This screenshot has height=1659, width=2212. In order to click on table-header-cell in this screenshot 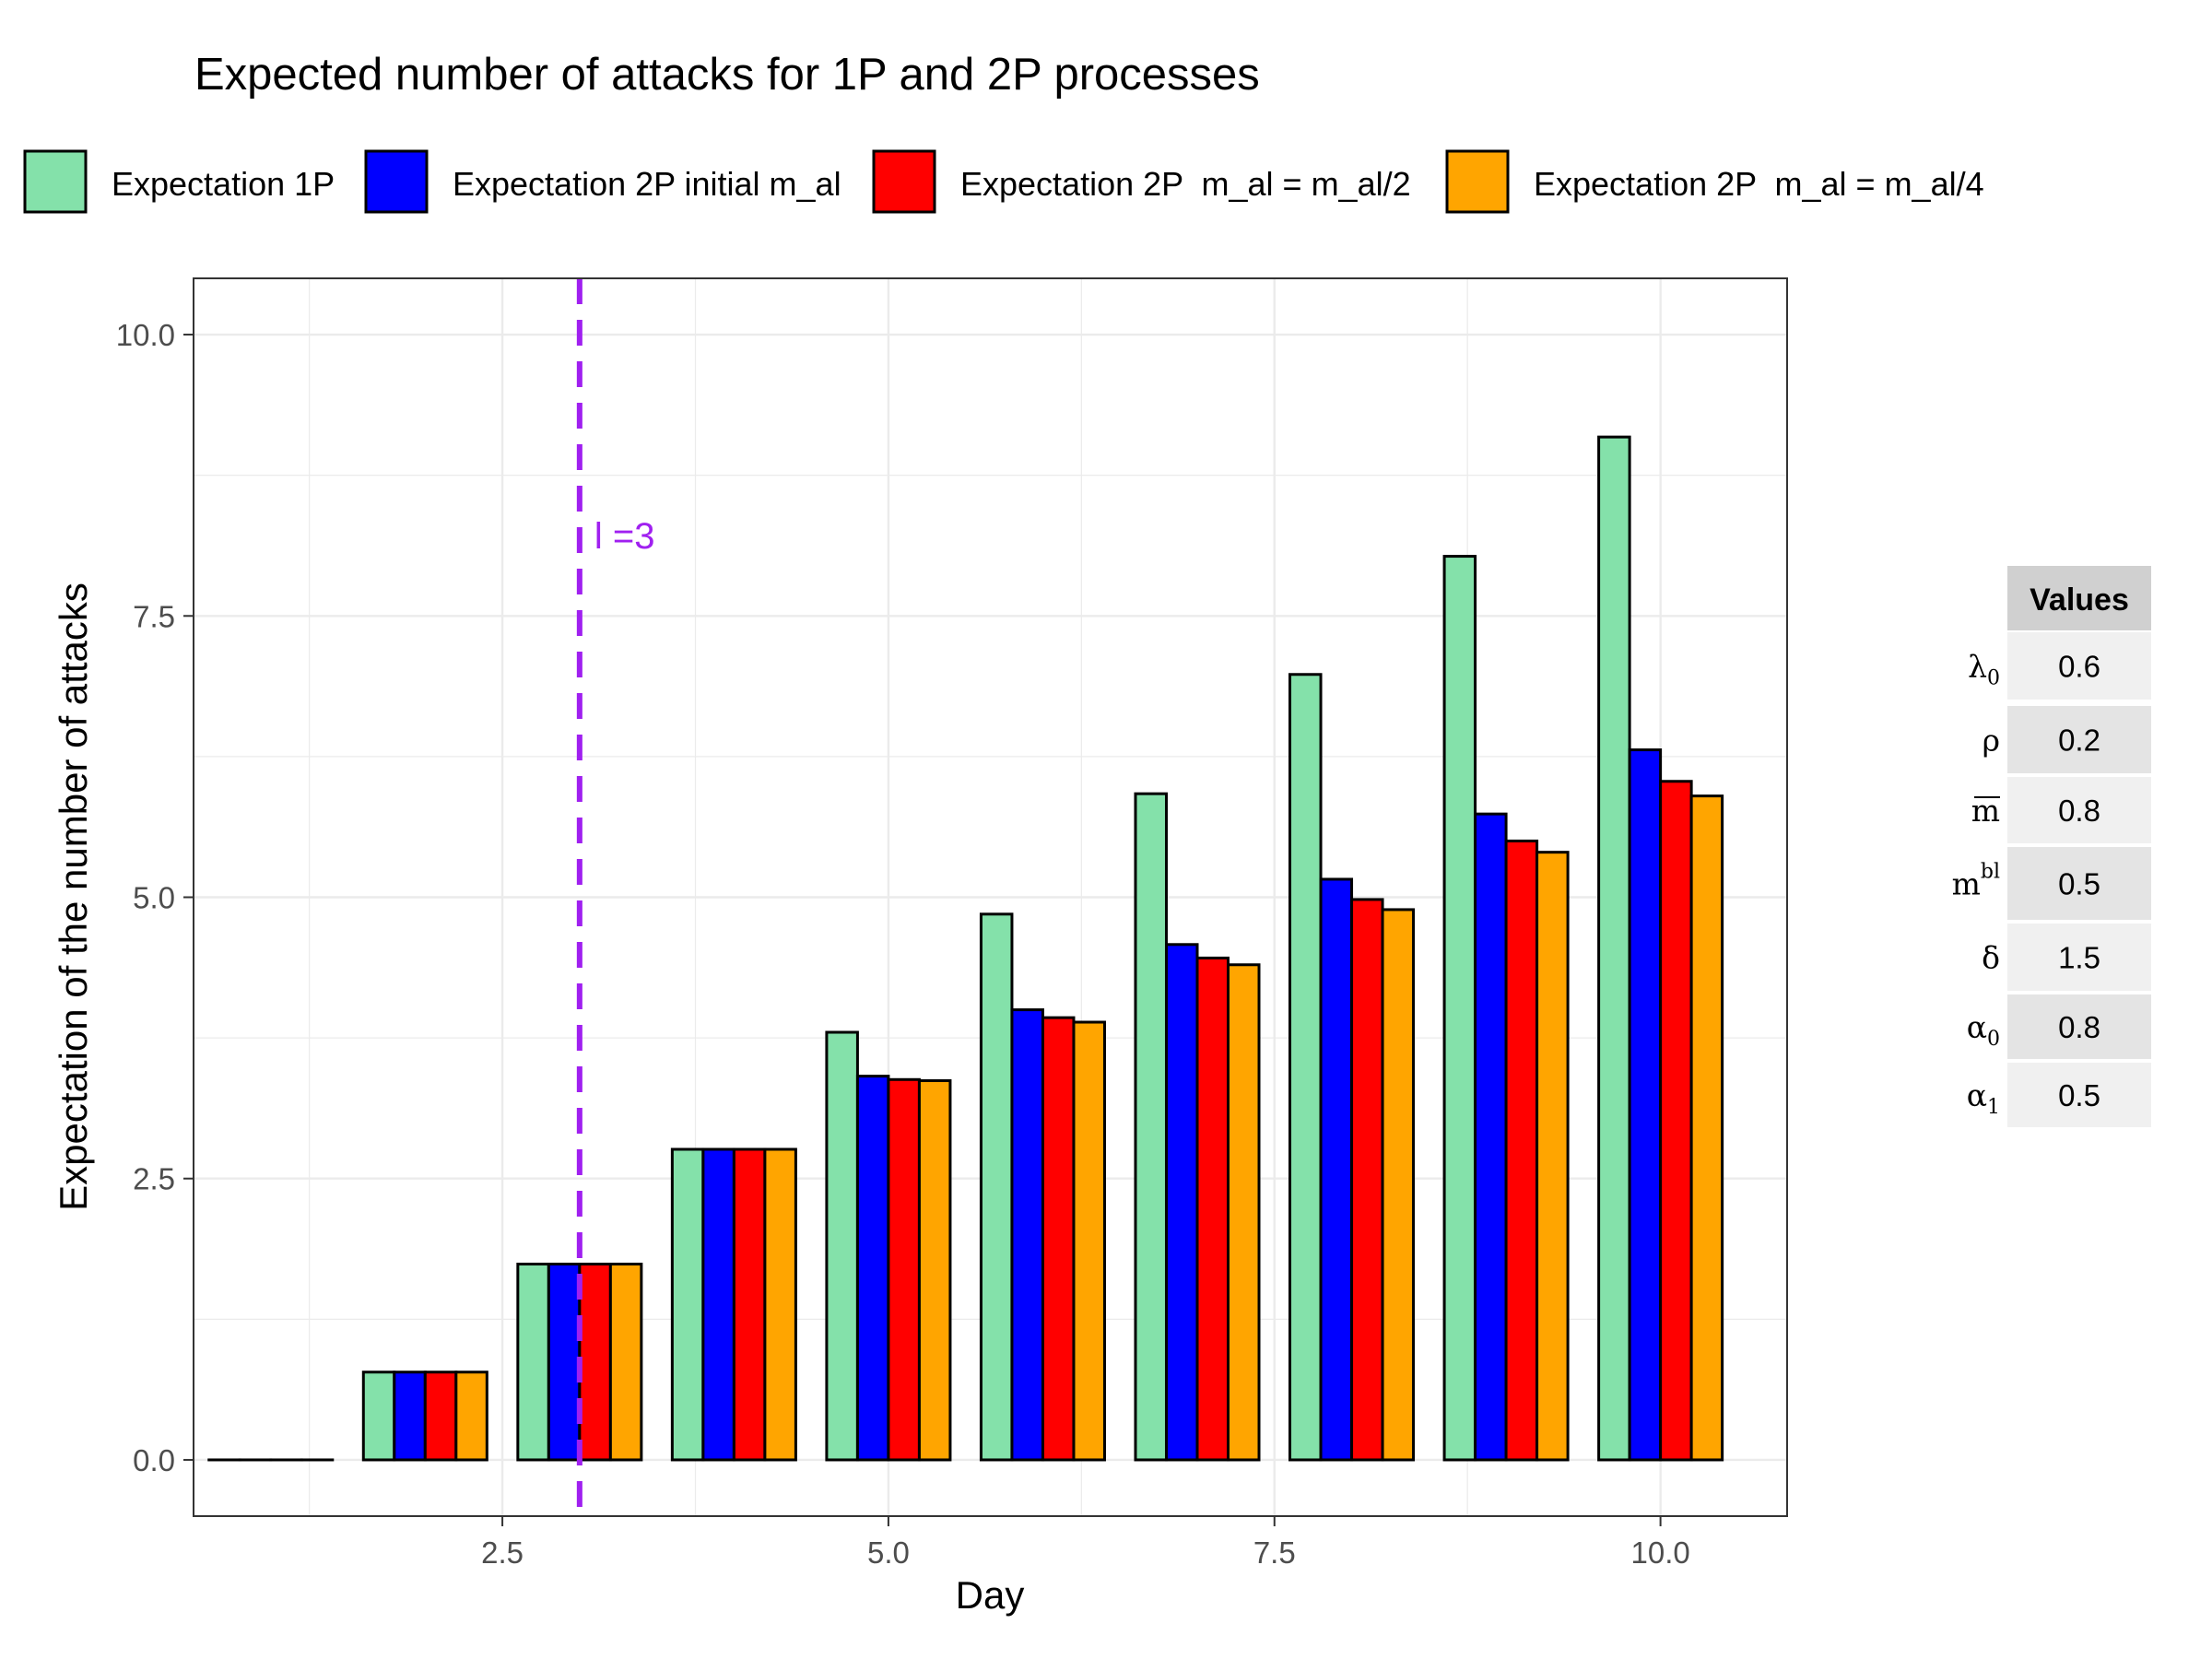, I will do `click(2079, 598)`.